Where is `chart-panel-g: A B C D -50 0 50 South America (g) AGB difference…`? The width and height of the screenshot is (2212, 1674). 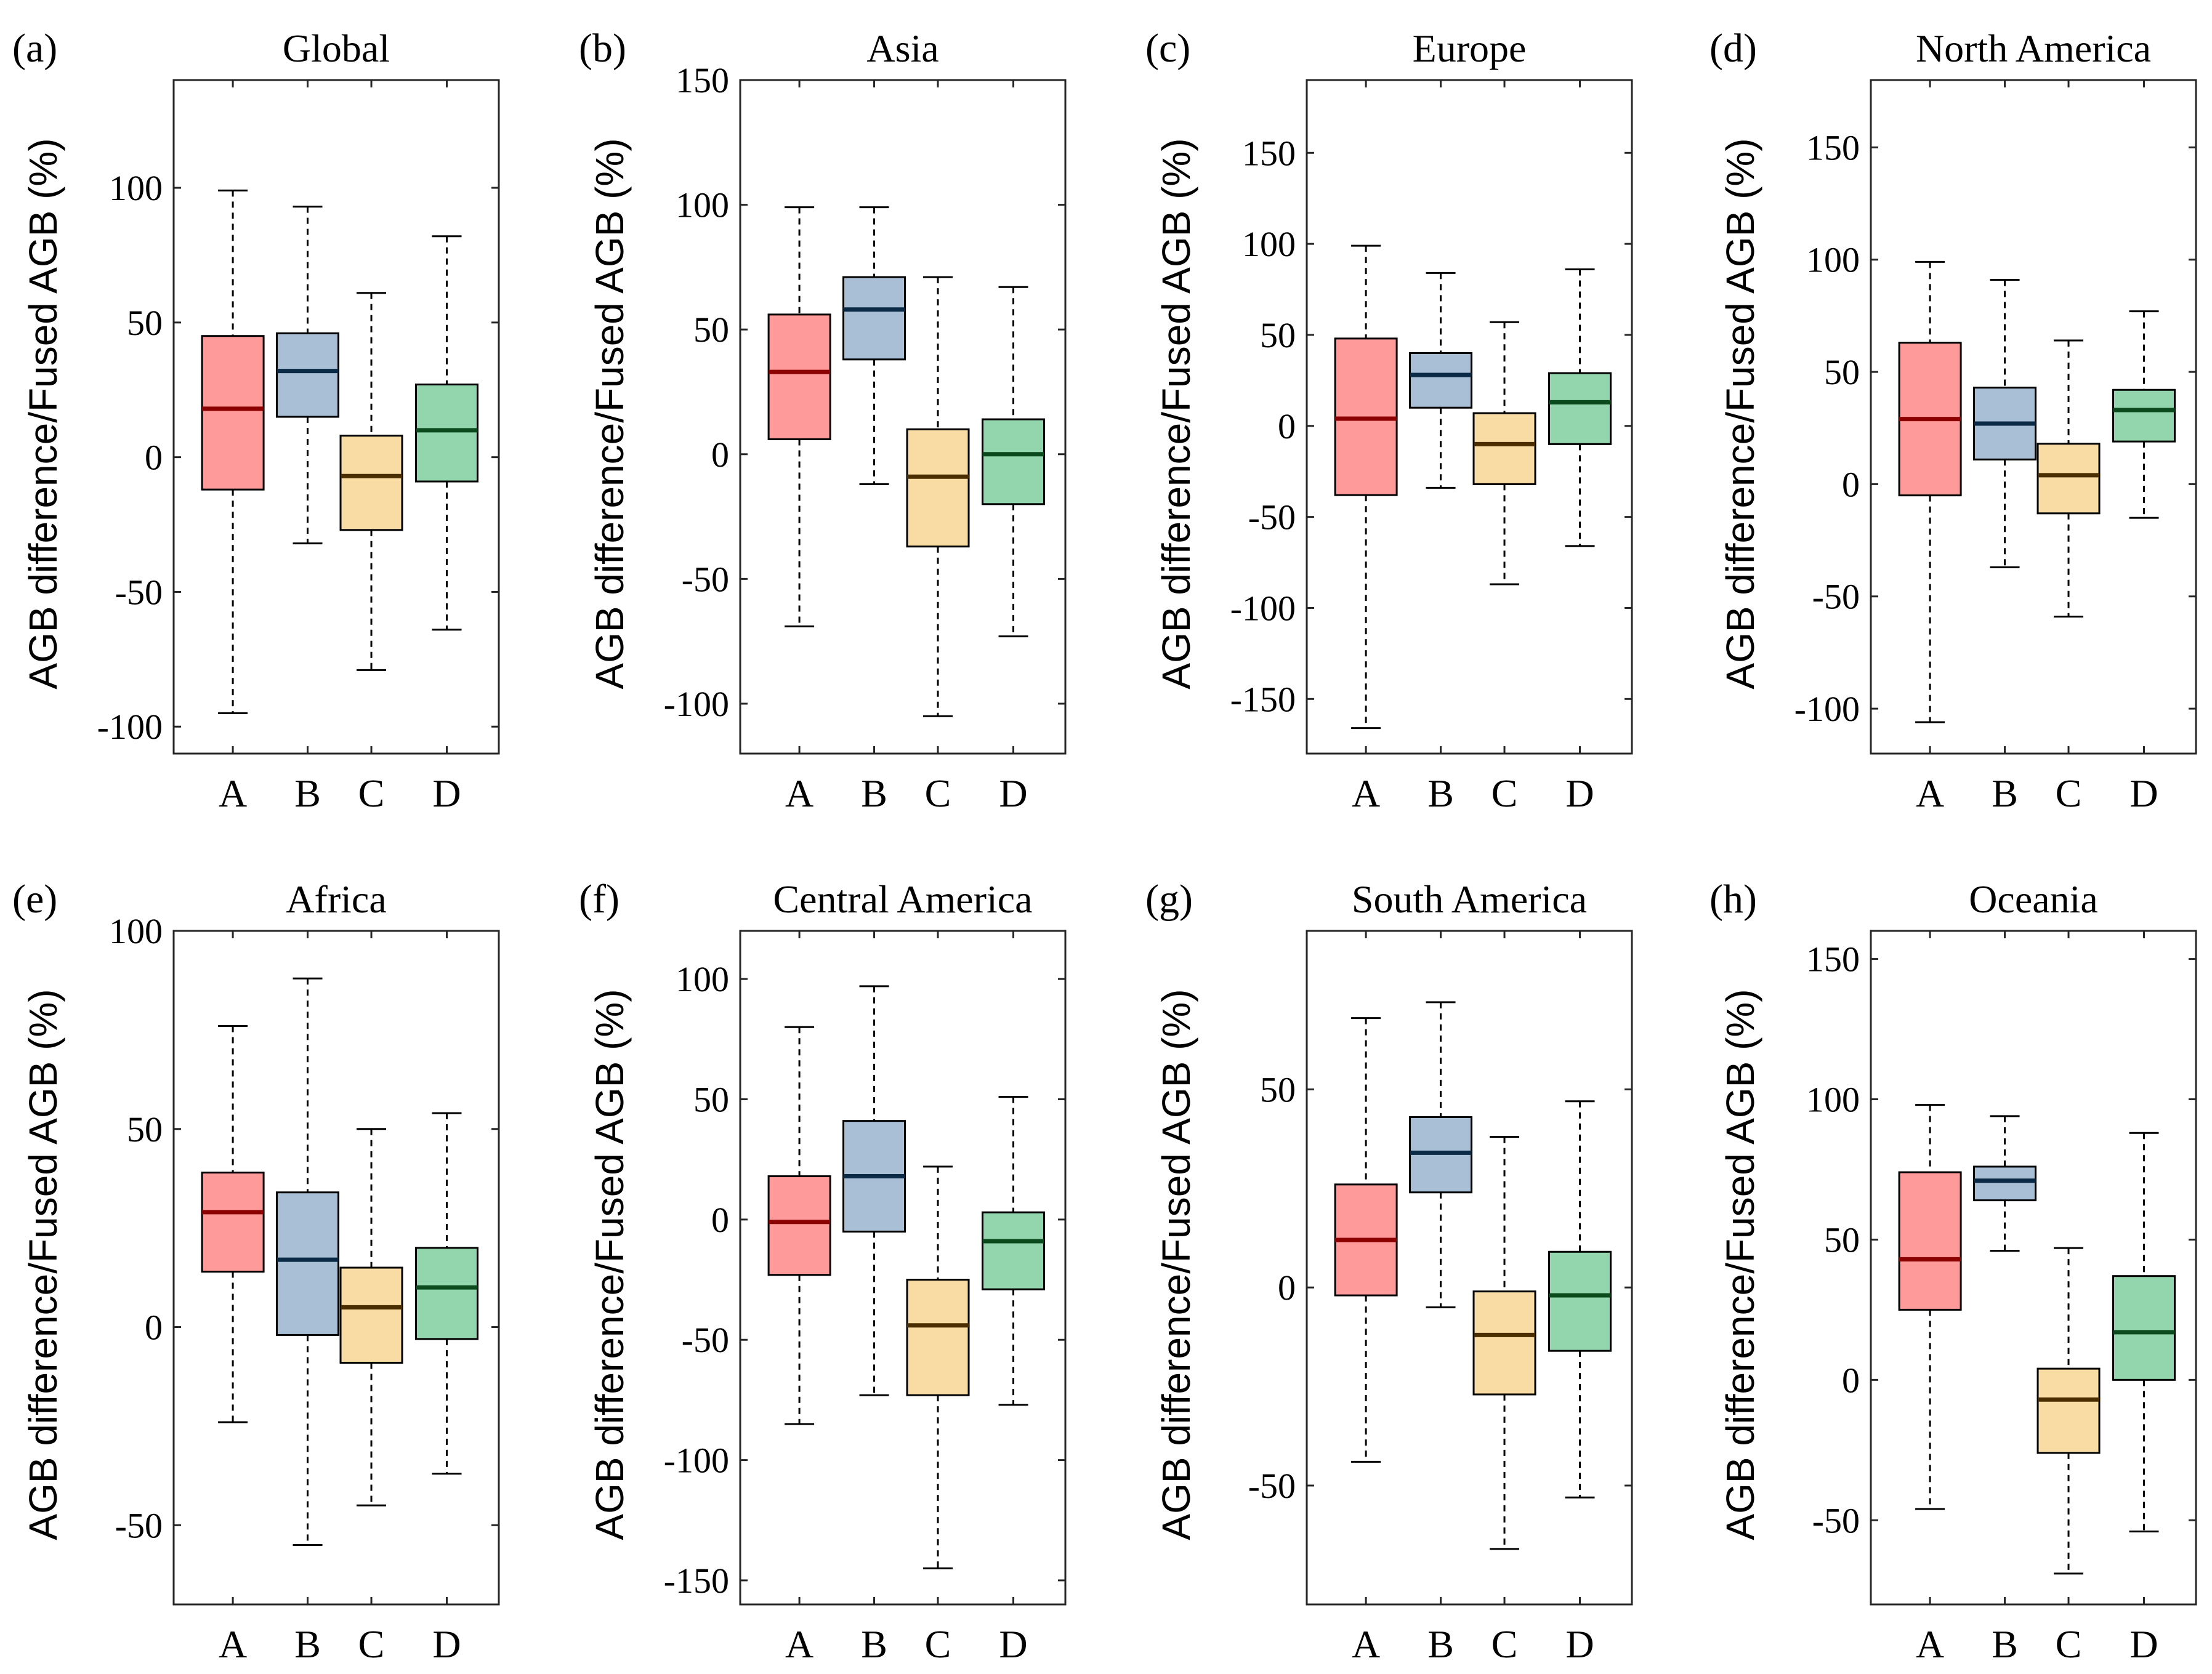 chart-panel-g: A B C D -50 0 50 South America (g) AGB difference… is located at coordinates (1389, 1271).